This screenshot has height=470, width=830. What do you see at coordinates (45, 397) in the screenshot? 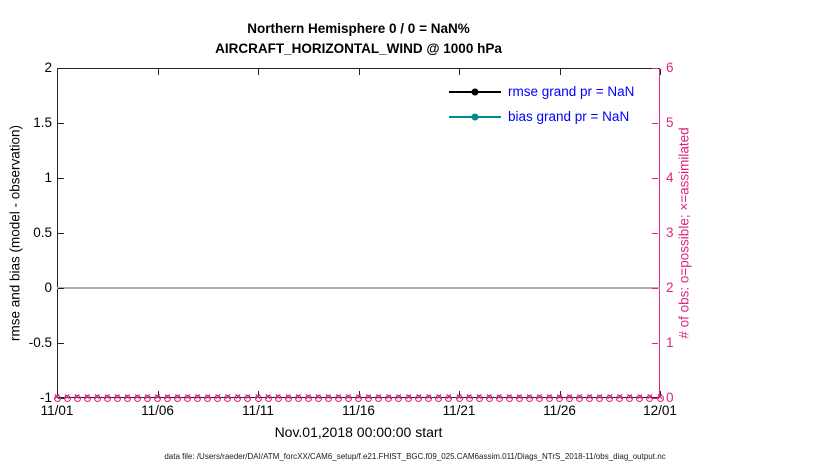
I see `y-tick-label-left: -1` at bounding box center [45, 397].